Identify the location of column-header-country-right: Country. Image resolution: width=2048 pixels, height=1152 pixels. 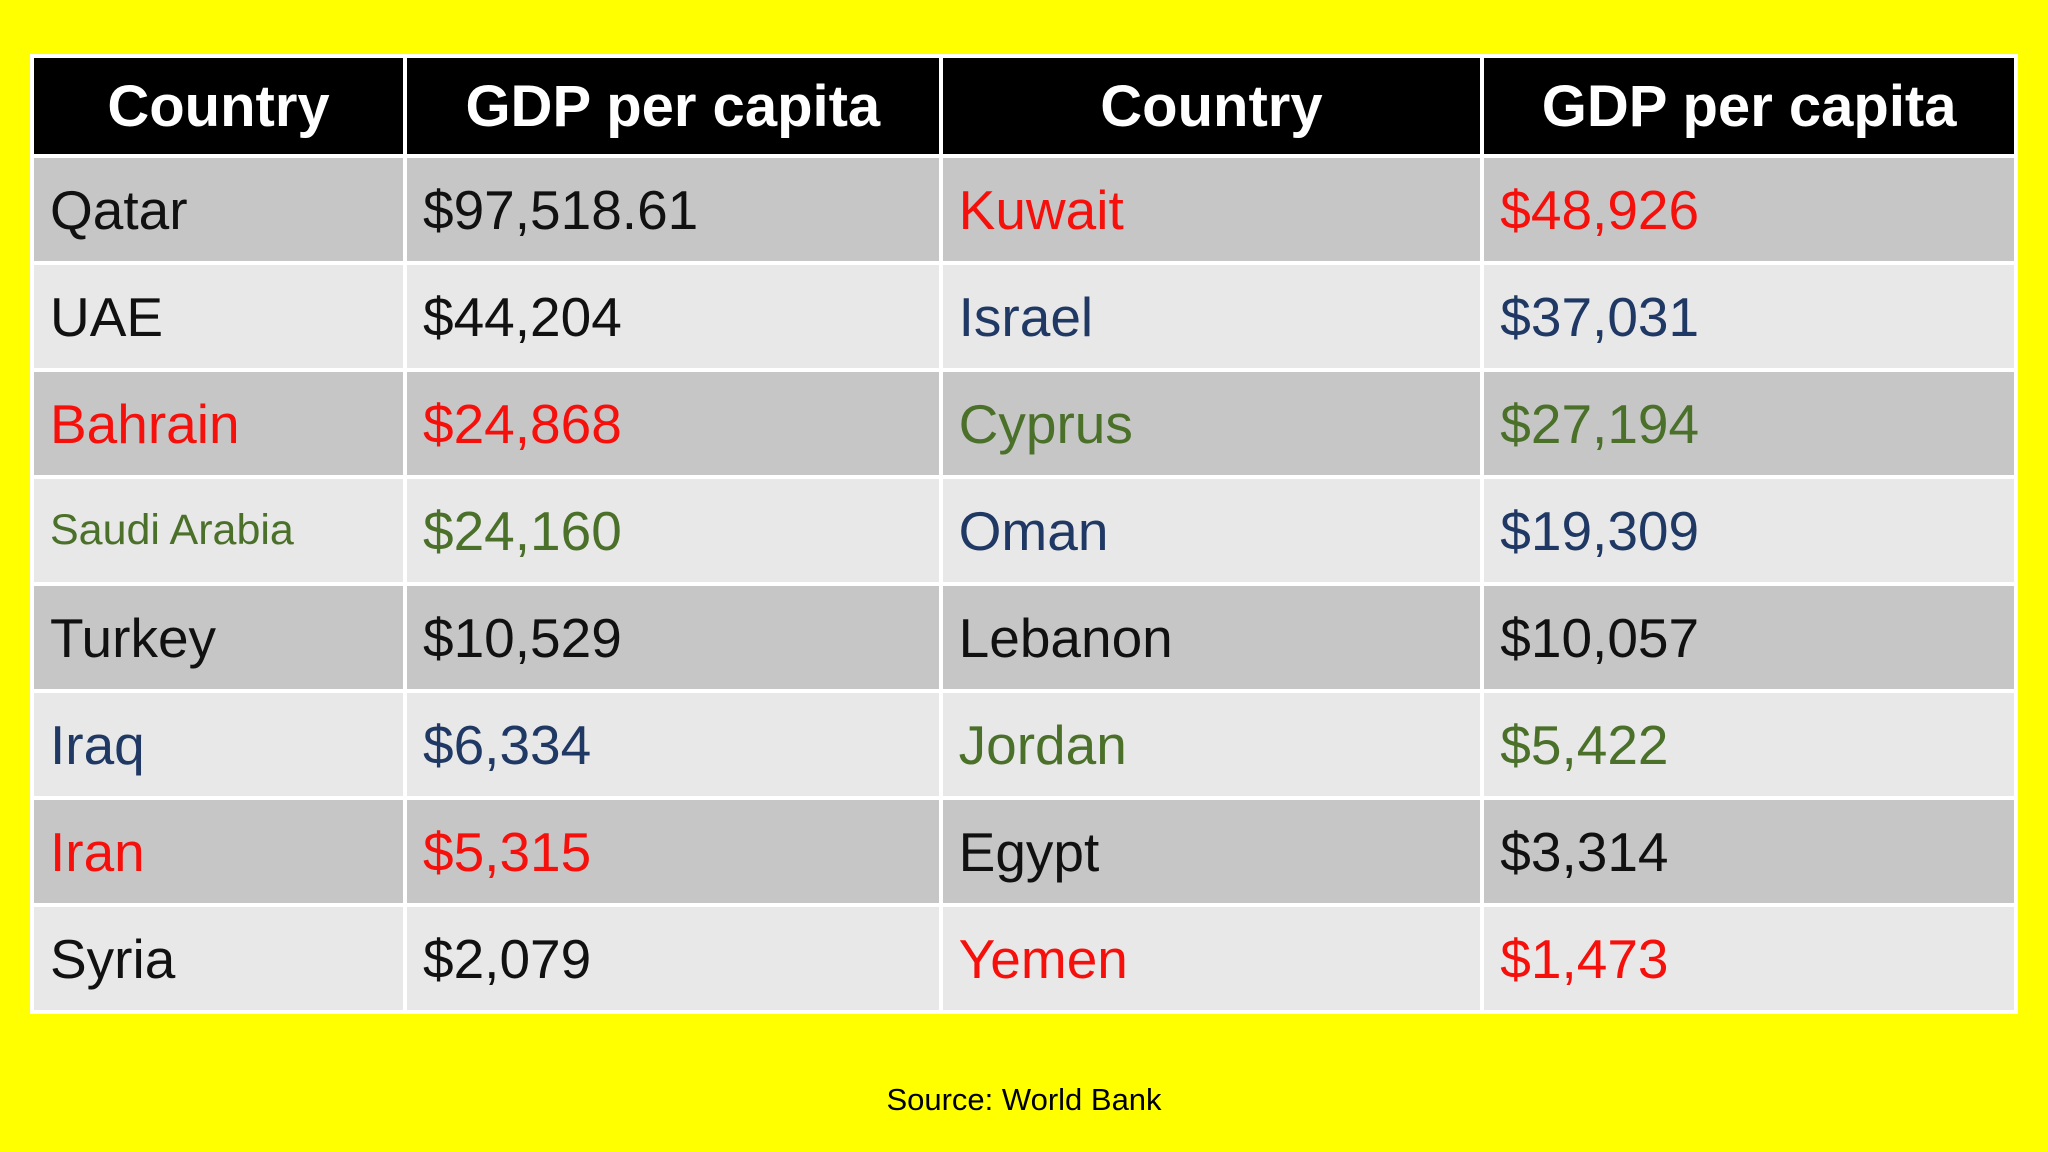
(1211, 106).